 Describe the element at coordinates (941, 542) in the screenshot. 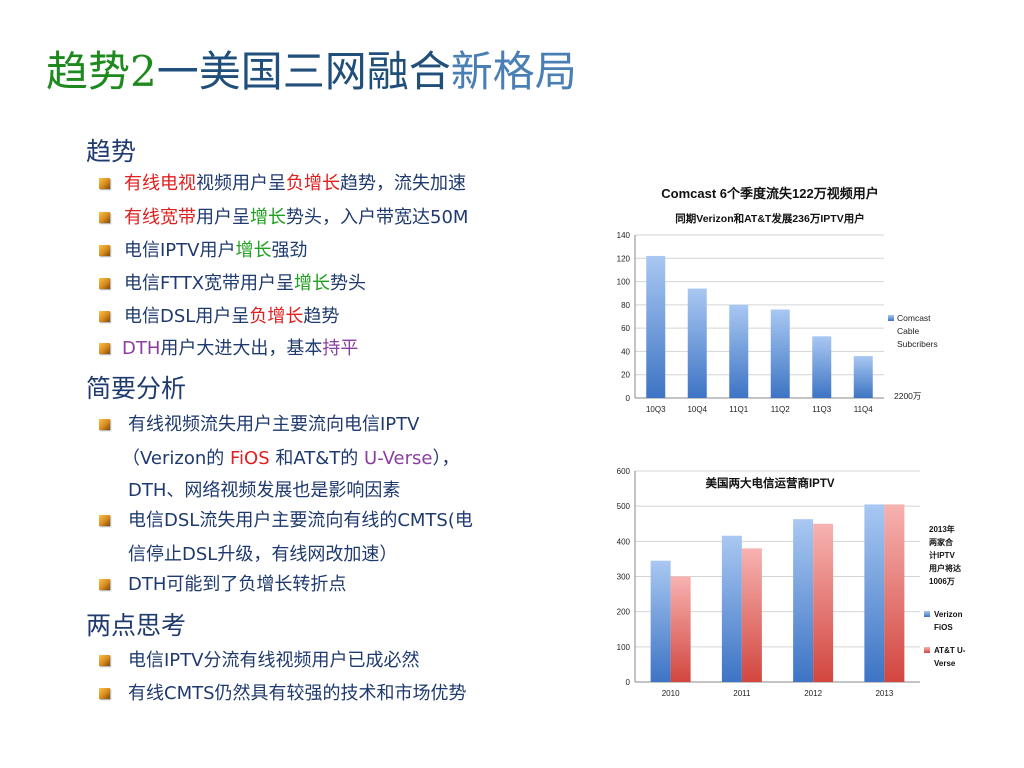

I see `chart-annotation: 两家合` at that location.